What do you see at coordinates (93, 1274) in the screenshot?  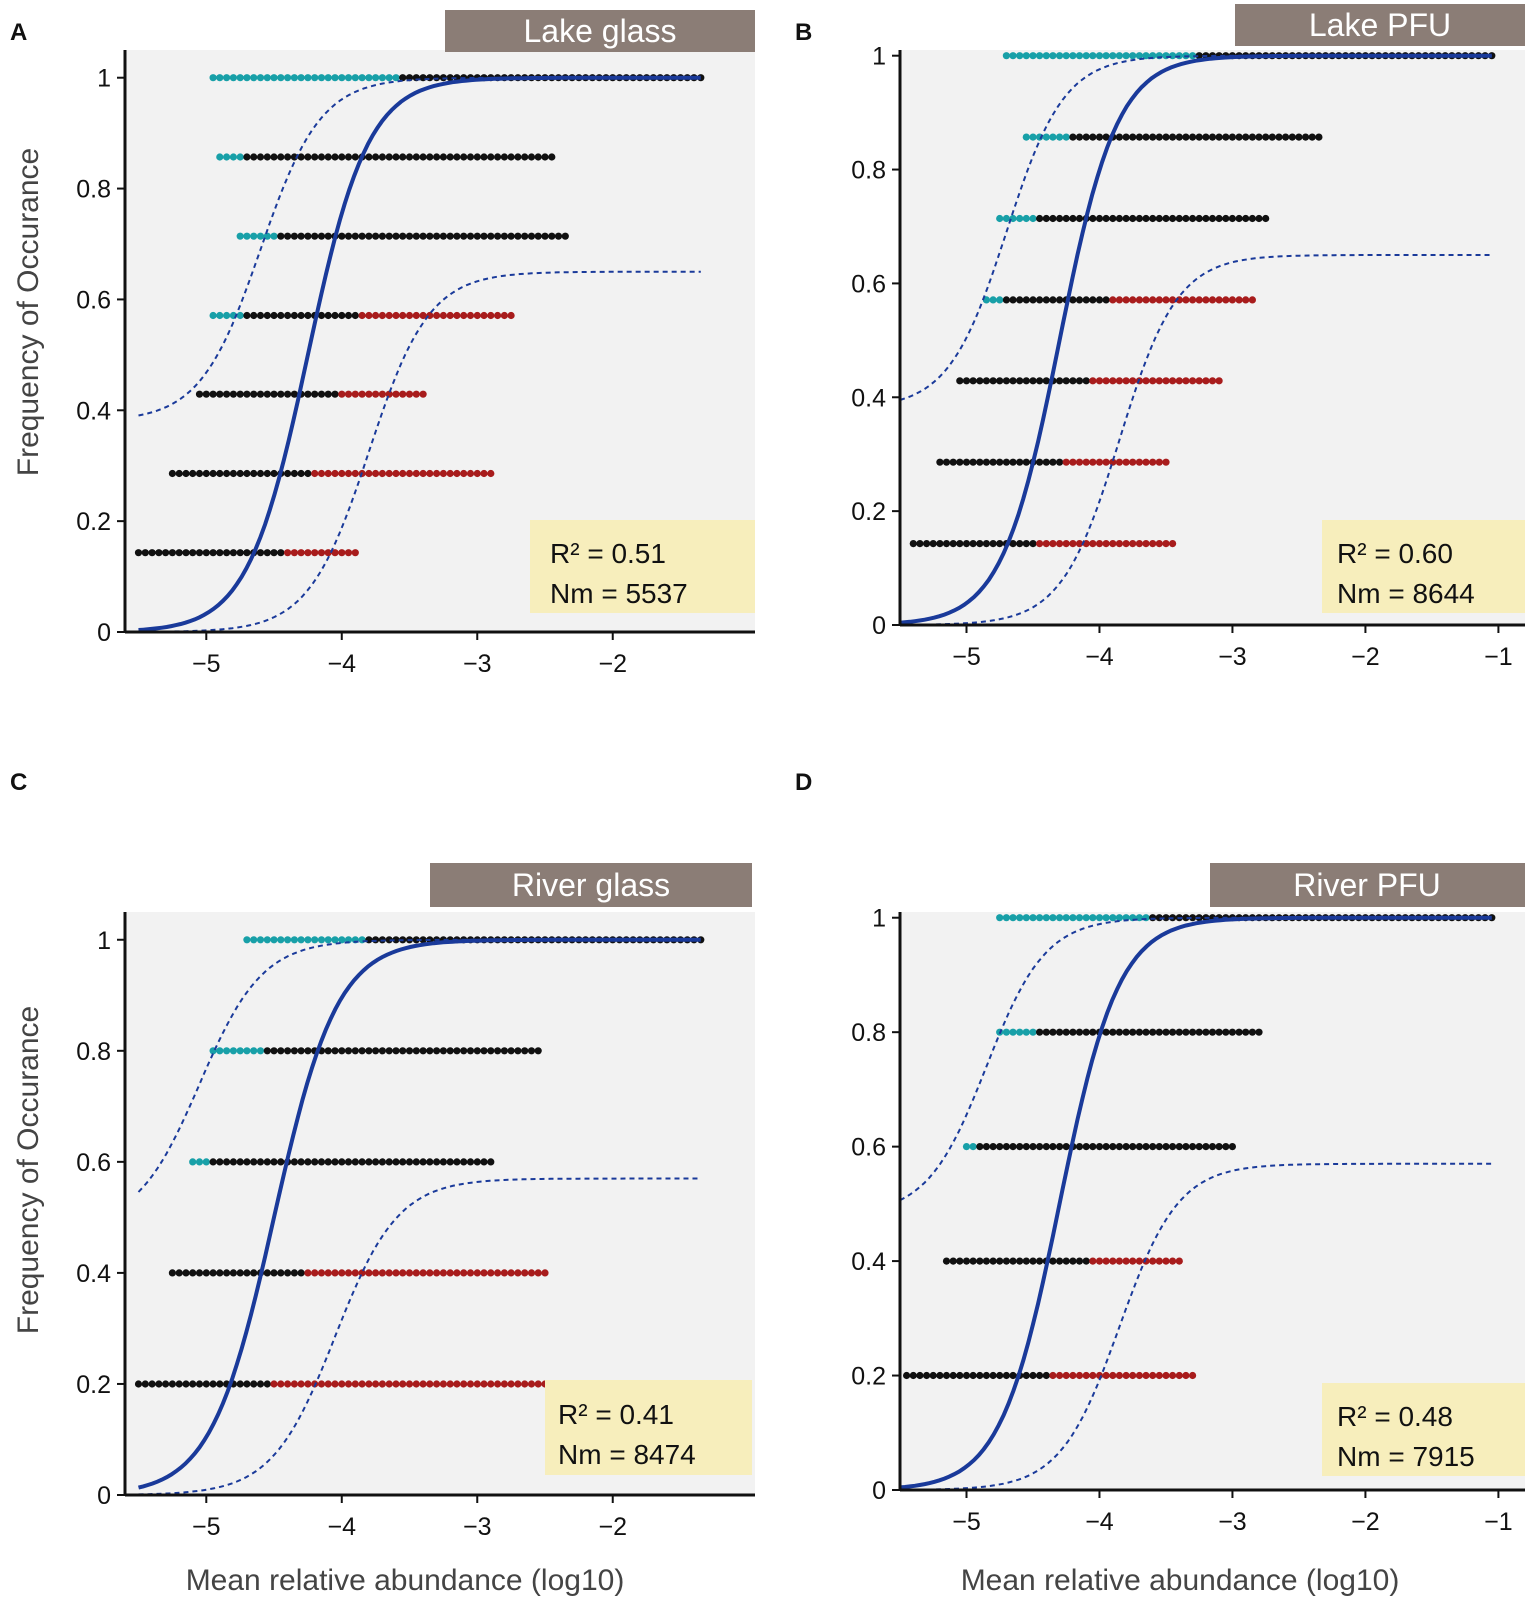 I see `y-tick-label: 0.4` at bounding box center [93, 1274].